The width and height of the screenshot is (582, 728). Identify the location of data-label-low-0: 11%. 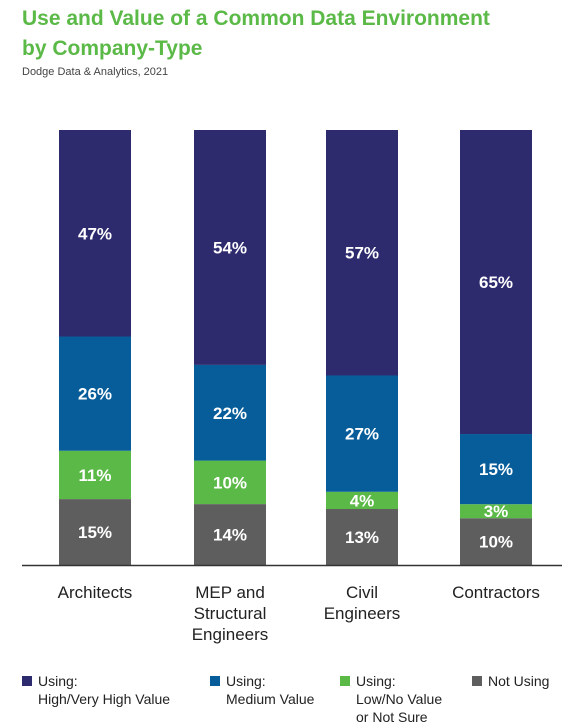
(94, 475).